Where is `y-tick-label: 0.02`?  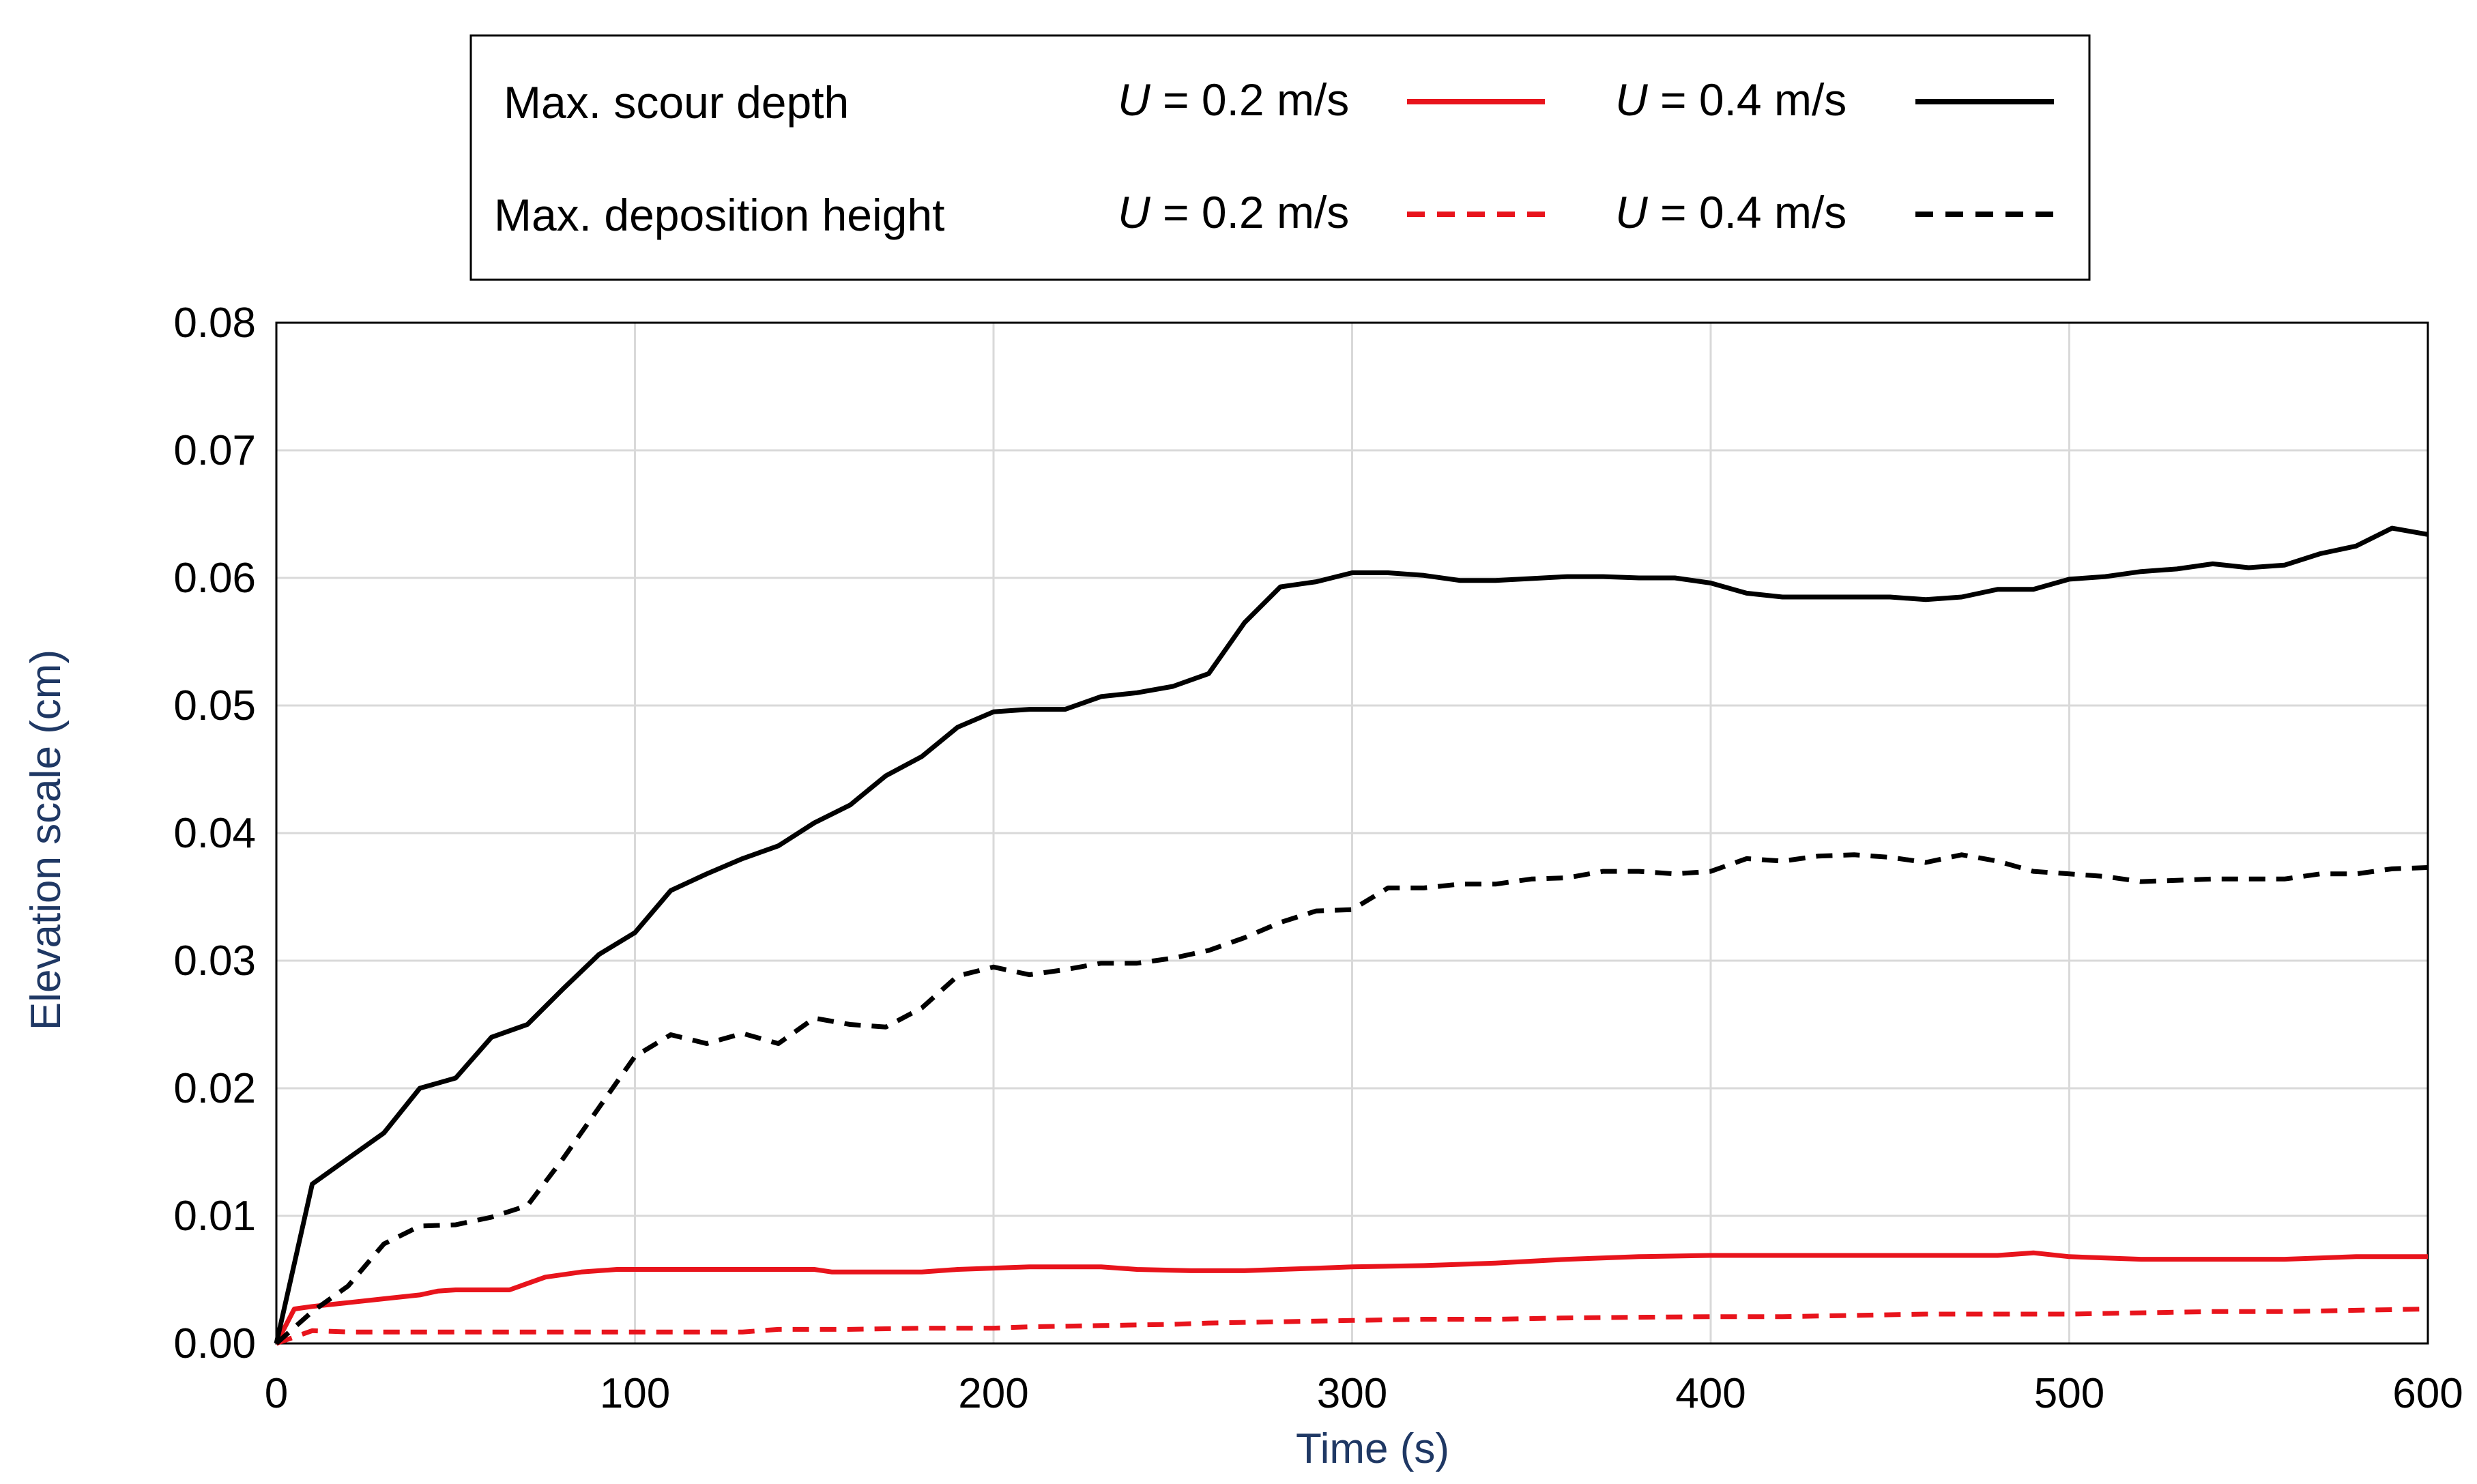 y-tick-label: 0.02 is located at coordinates (214, 1088).